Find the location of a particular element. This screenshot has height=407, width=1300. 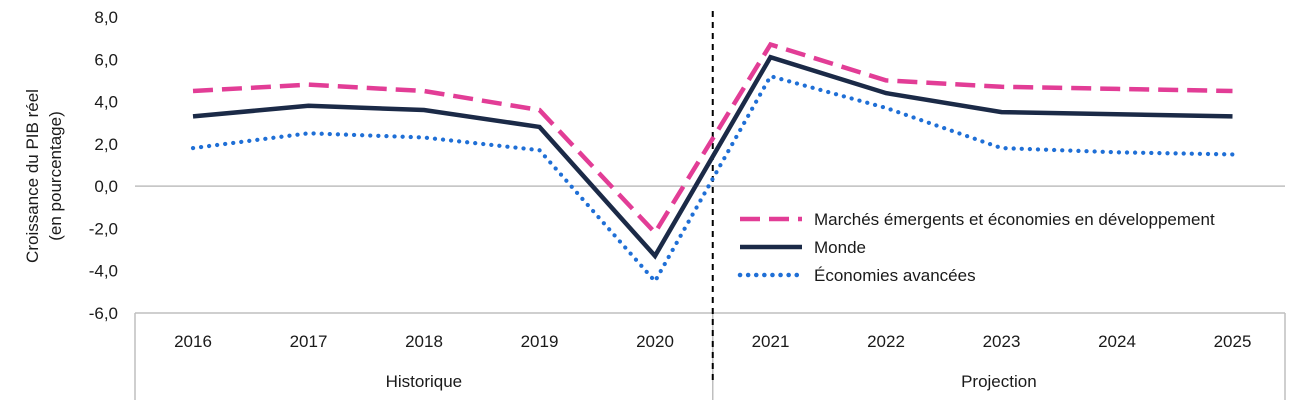

y-tick-label: -4,0 is located at coordinates (103, 271).